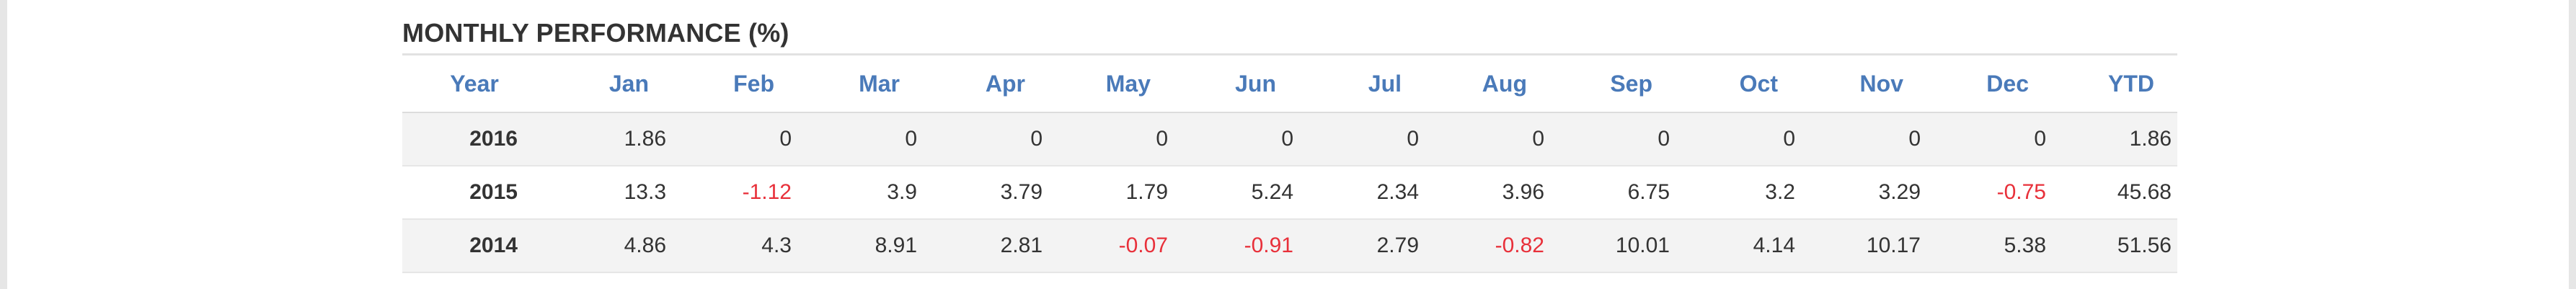 The width and height of the screenshot is (2576, 289). Describe the element at coordinates (609, 193) in the screenshot. I see `table-cell: 13.3` at that location.